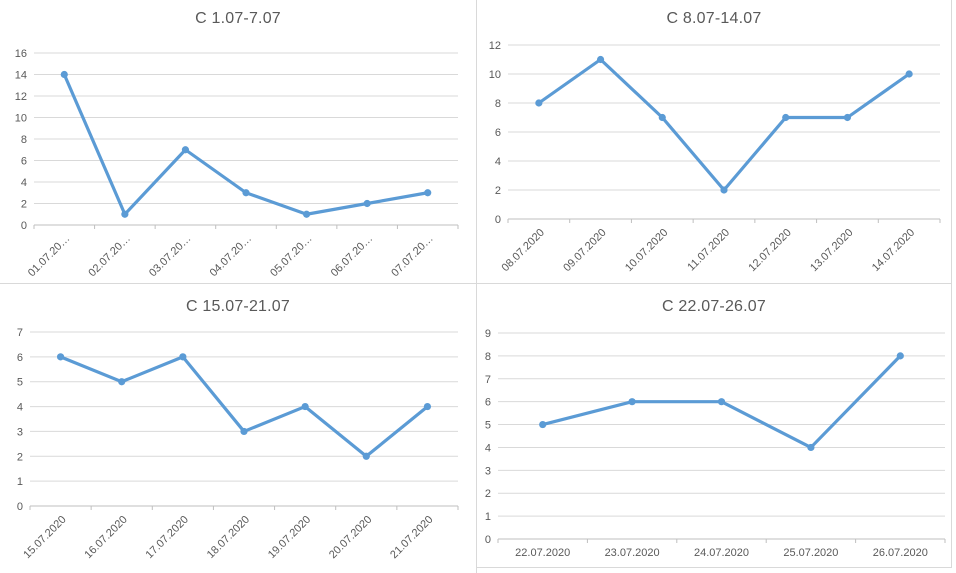 Image resolution: width=956 pixels, height=573 pixels. I want to click on y-axis-tick-labels: 0 2 4 6 8 10 12, so click(495, 133).